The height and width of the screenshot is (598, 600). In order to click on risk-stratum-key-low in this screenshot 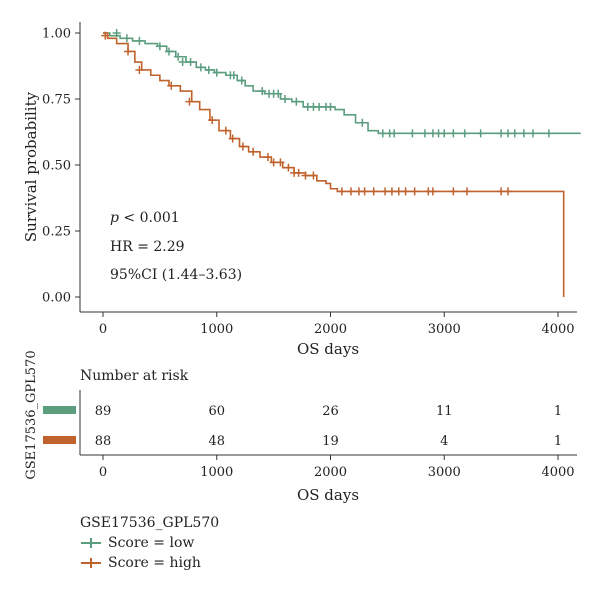, I will do `click(59, 410)`.